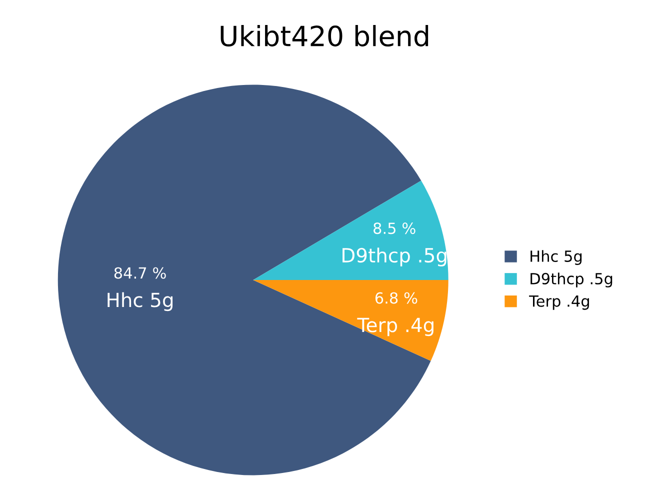 This screenshot has width=649, height=500. Describe the element at coordinates (395, 228) in the screenshot. I see `data-label: 8.5 %` at that location.